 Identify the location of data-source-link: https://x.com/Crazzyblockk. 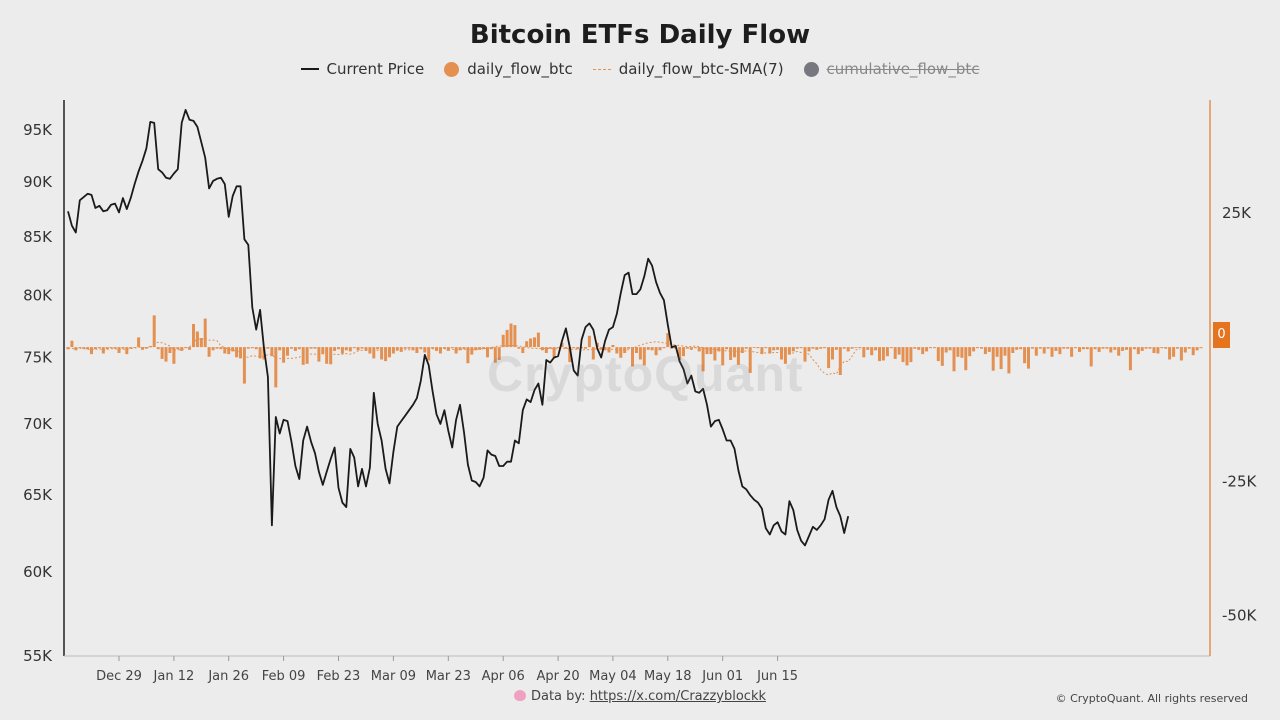
(678, 696).